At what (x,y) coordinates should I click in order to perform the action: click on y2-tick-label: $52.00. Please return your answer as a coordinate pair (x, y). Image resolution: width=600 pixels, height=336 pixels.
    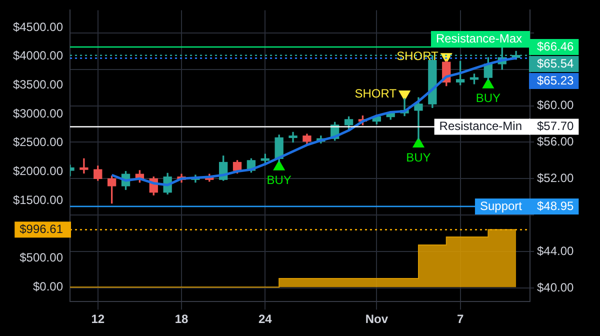
    Looking at the image, I should click on (555, 177).